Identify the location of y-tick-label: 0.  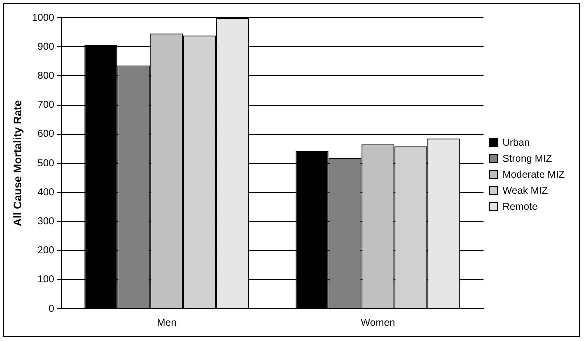
(51, 309).